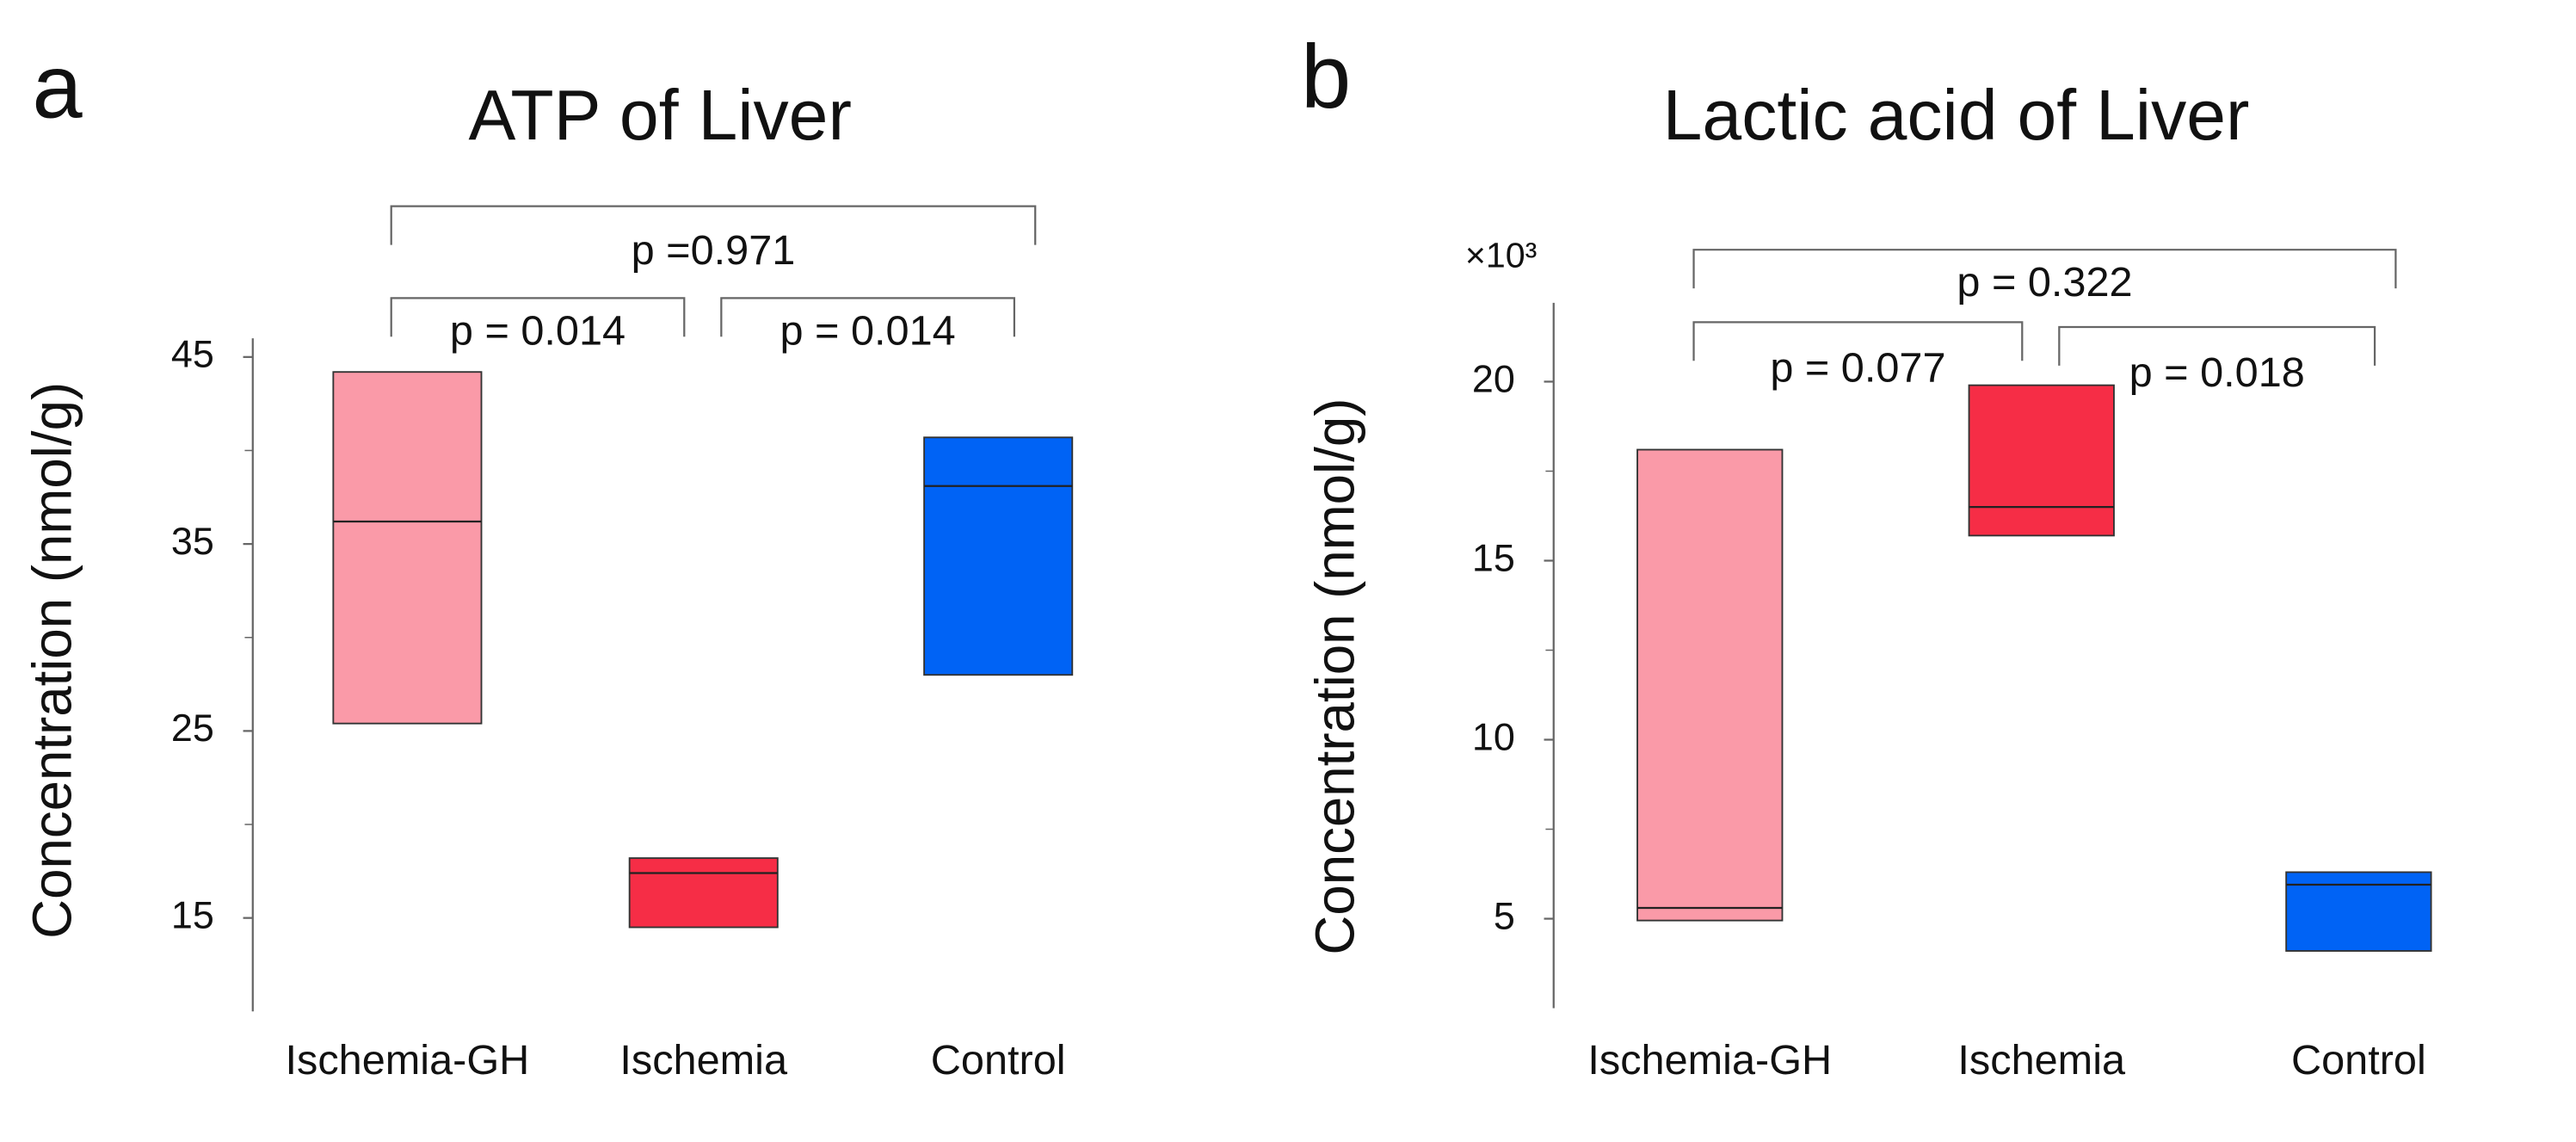 Image resolution: width=2576 pixels, height=1142 pixels. I want to click on y-multiplier: ×10³, so click(1501, 255).